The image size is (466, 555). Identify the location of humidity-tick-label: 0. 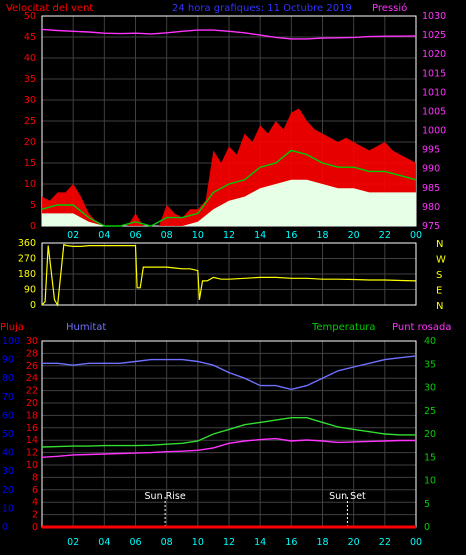
(5, 527).